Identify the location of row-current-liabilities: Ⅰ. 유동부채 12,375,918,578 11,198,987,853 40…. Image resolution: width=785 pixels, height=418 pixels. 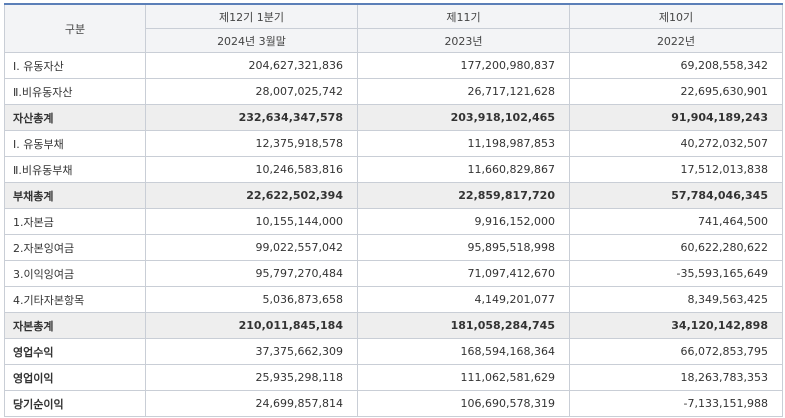
(393, 143).